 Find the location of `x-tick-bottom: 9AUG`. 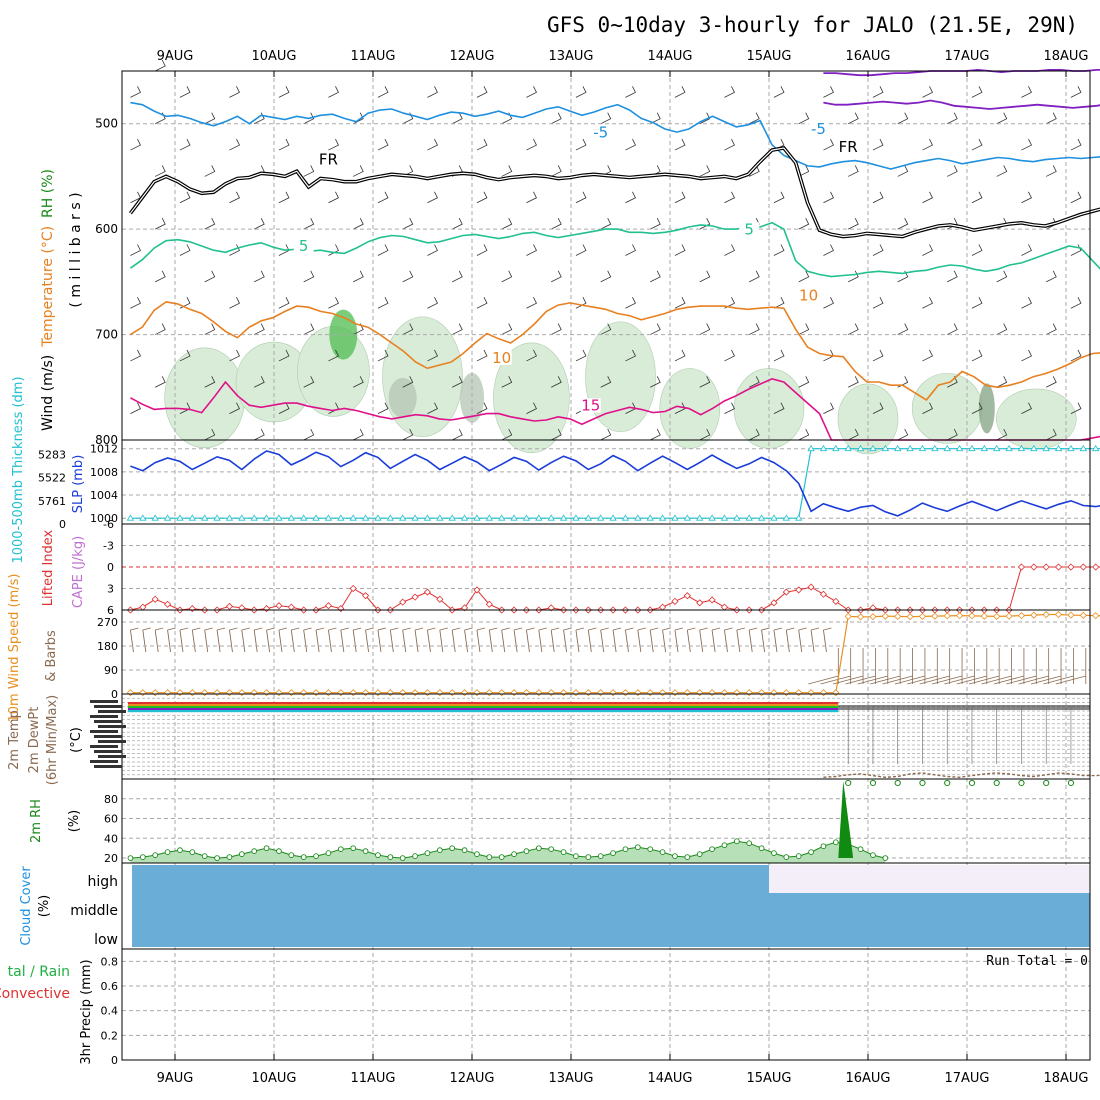

x-tick-bottom: 9AUG is located at coordinates (175, 1078).